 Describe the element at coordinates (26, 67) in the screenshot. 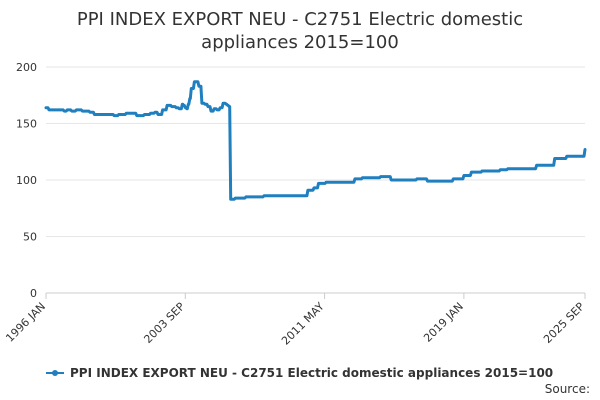

I see `y-tick-label: 200` at that location.